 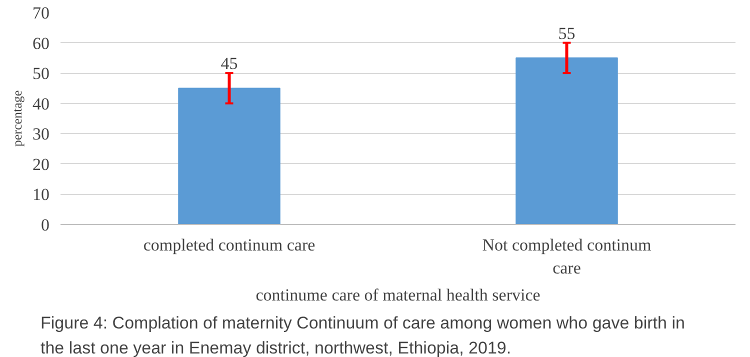 I want to click on x-tick-label: Not completed continum care, so click(x=567, y=257).